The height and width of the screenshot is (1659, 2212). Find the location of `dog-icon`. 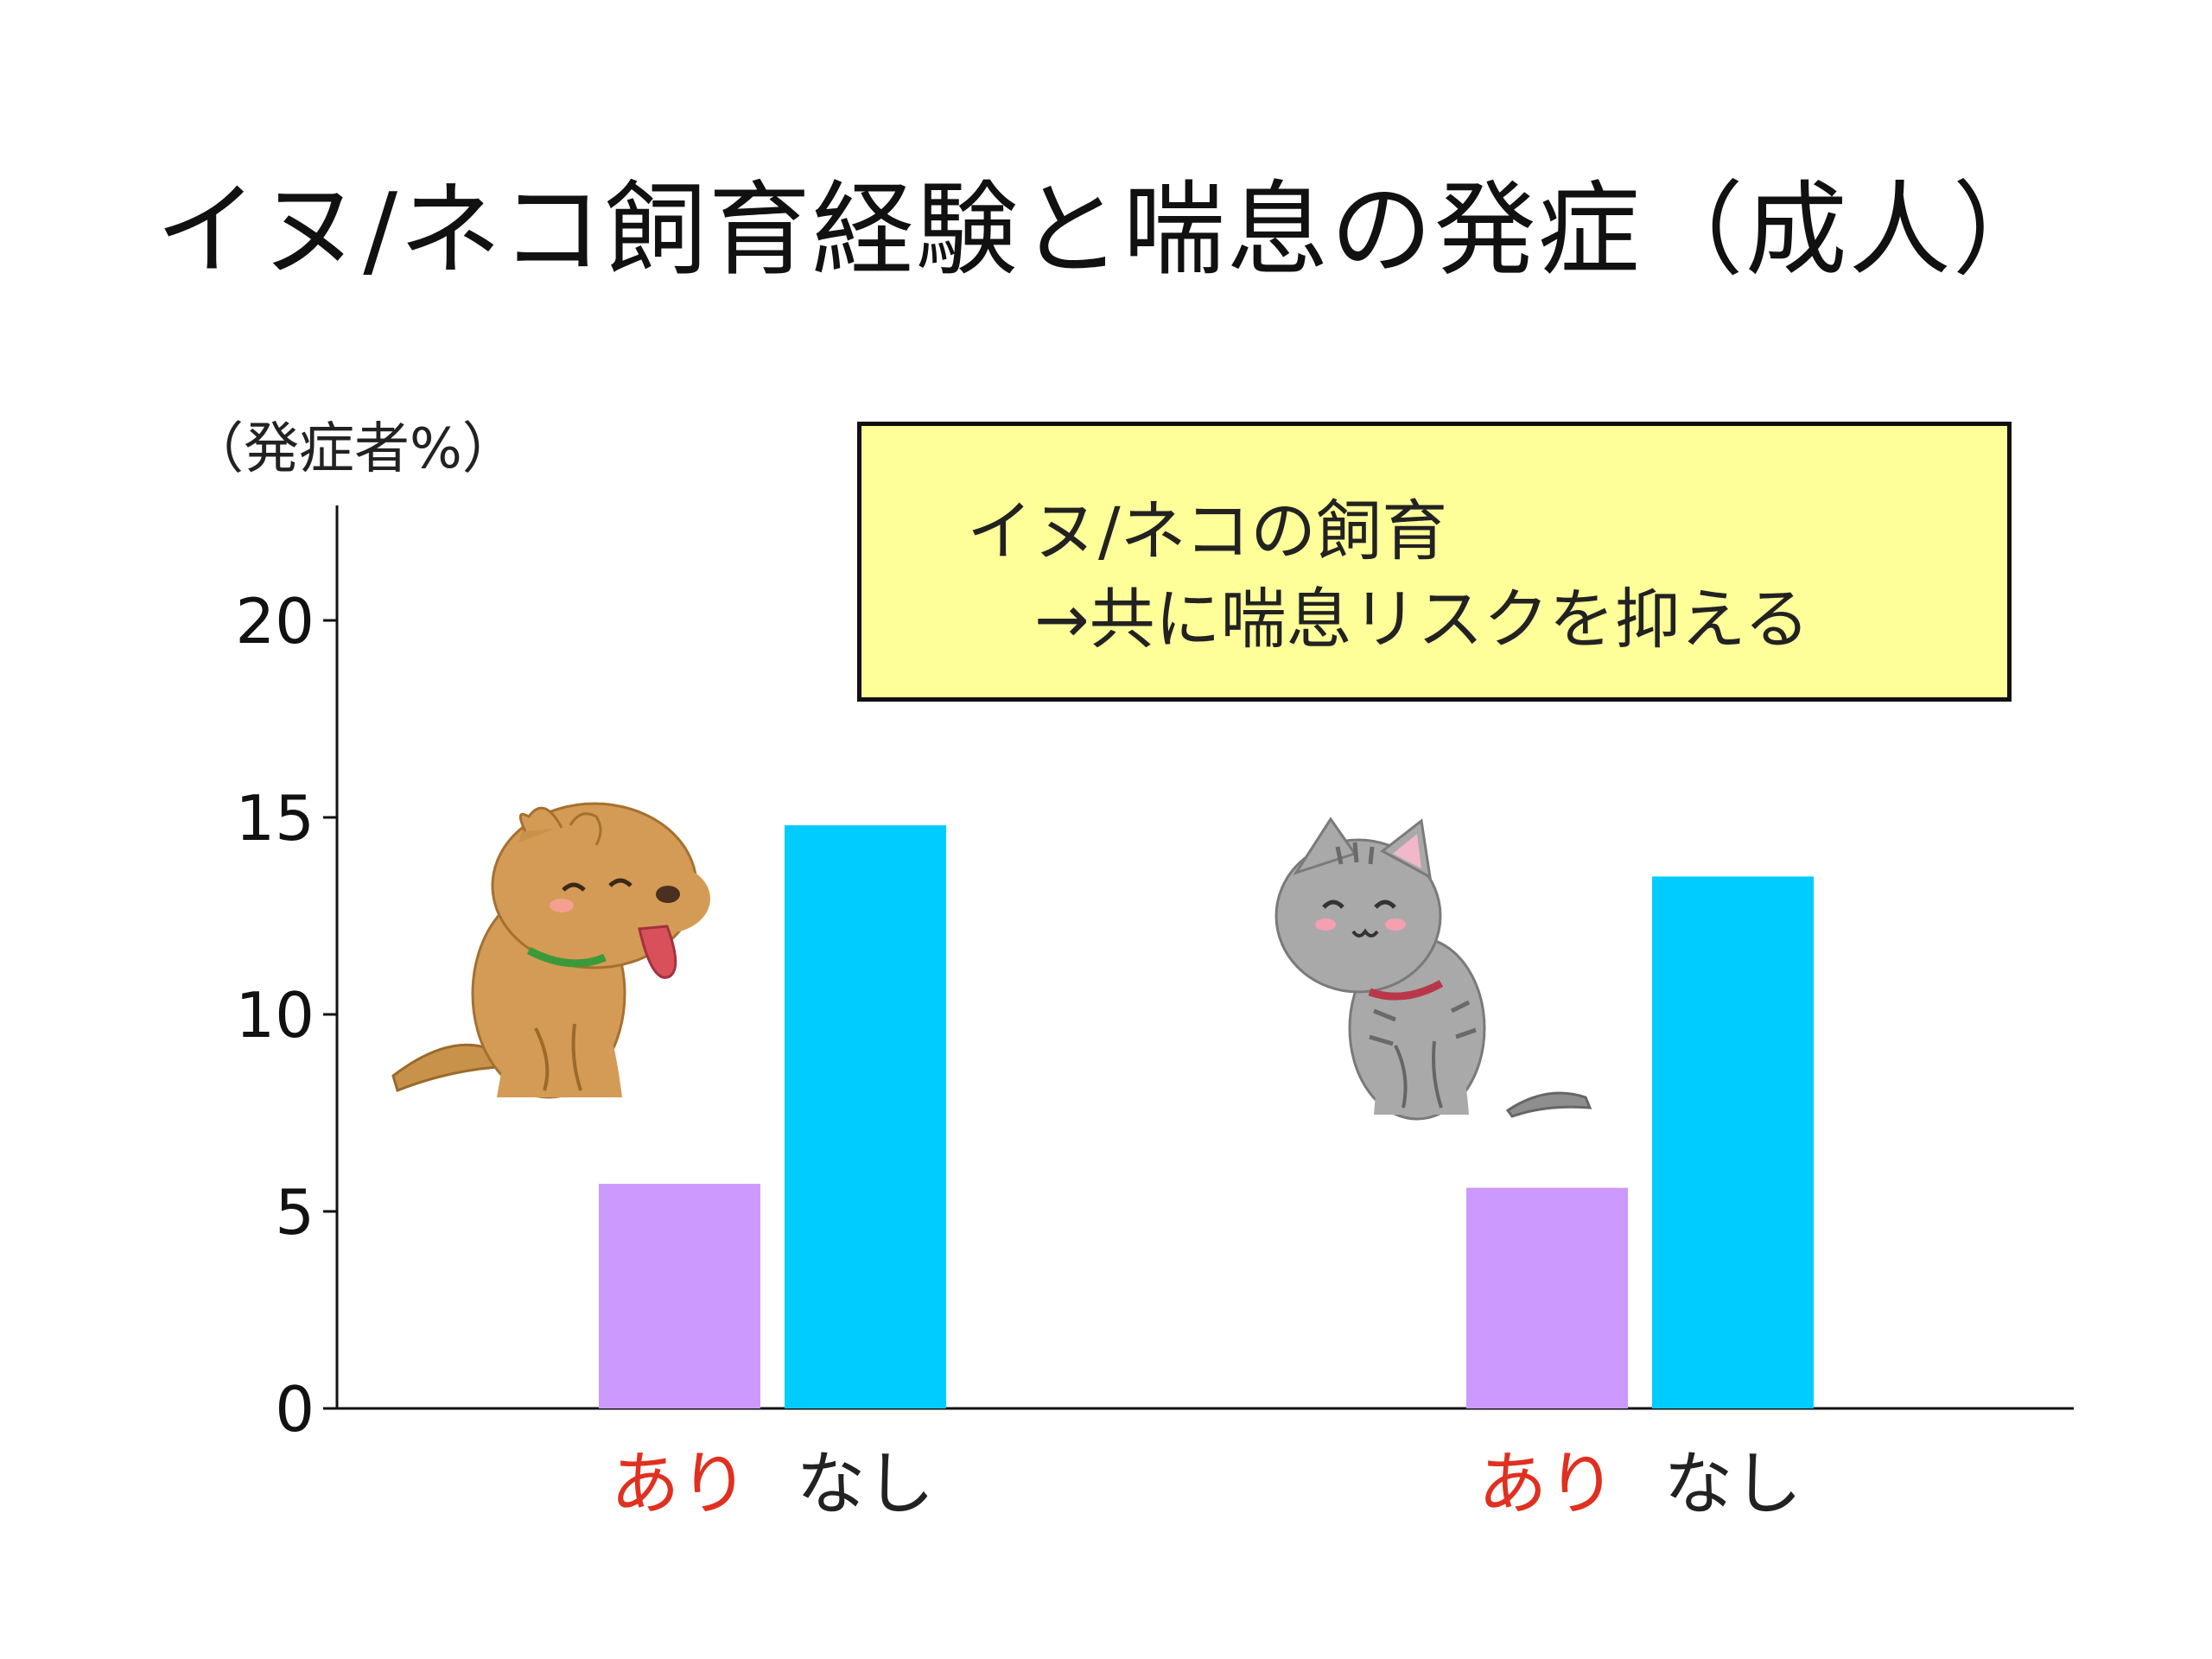

dog-icon is located at coordinates (550, 950).